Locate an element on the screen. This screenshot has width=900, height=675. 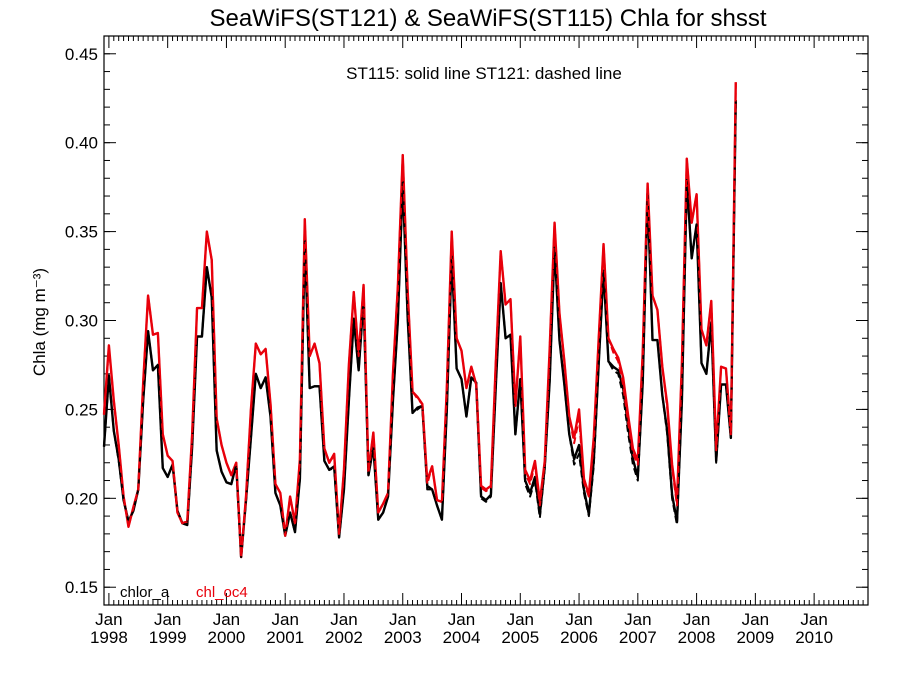
y-tick-label: 0.35 is located at coordinates (81, 232).